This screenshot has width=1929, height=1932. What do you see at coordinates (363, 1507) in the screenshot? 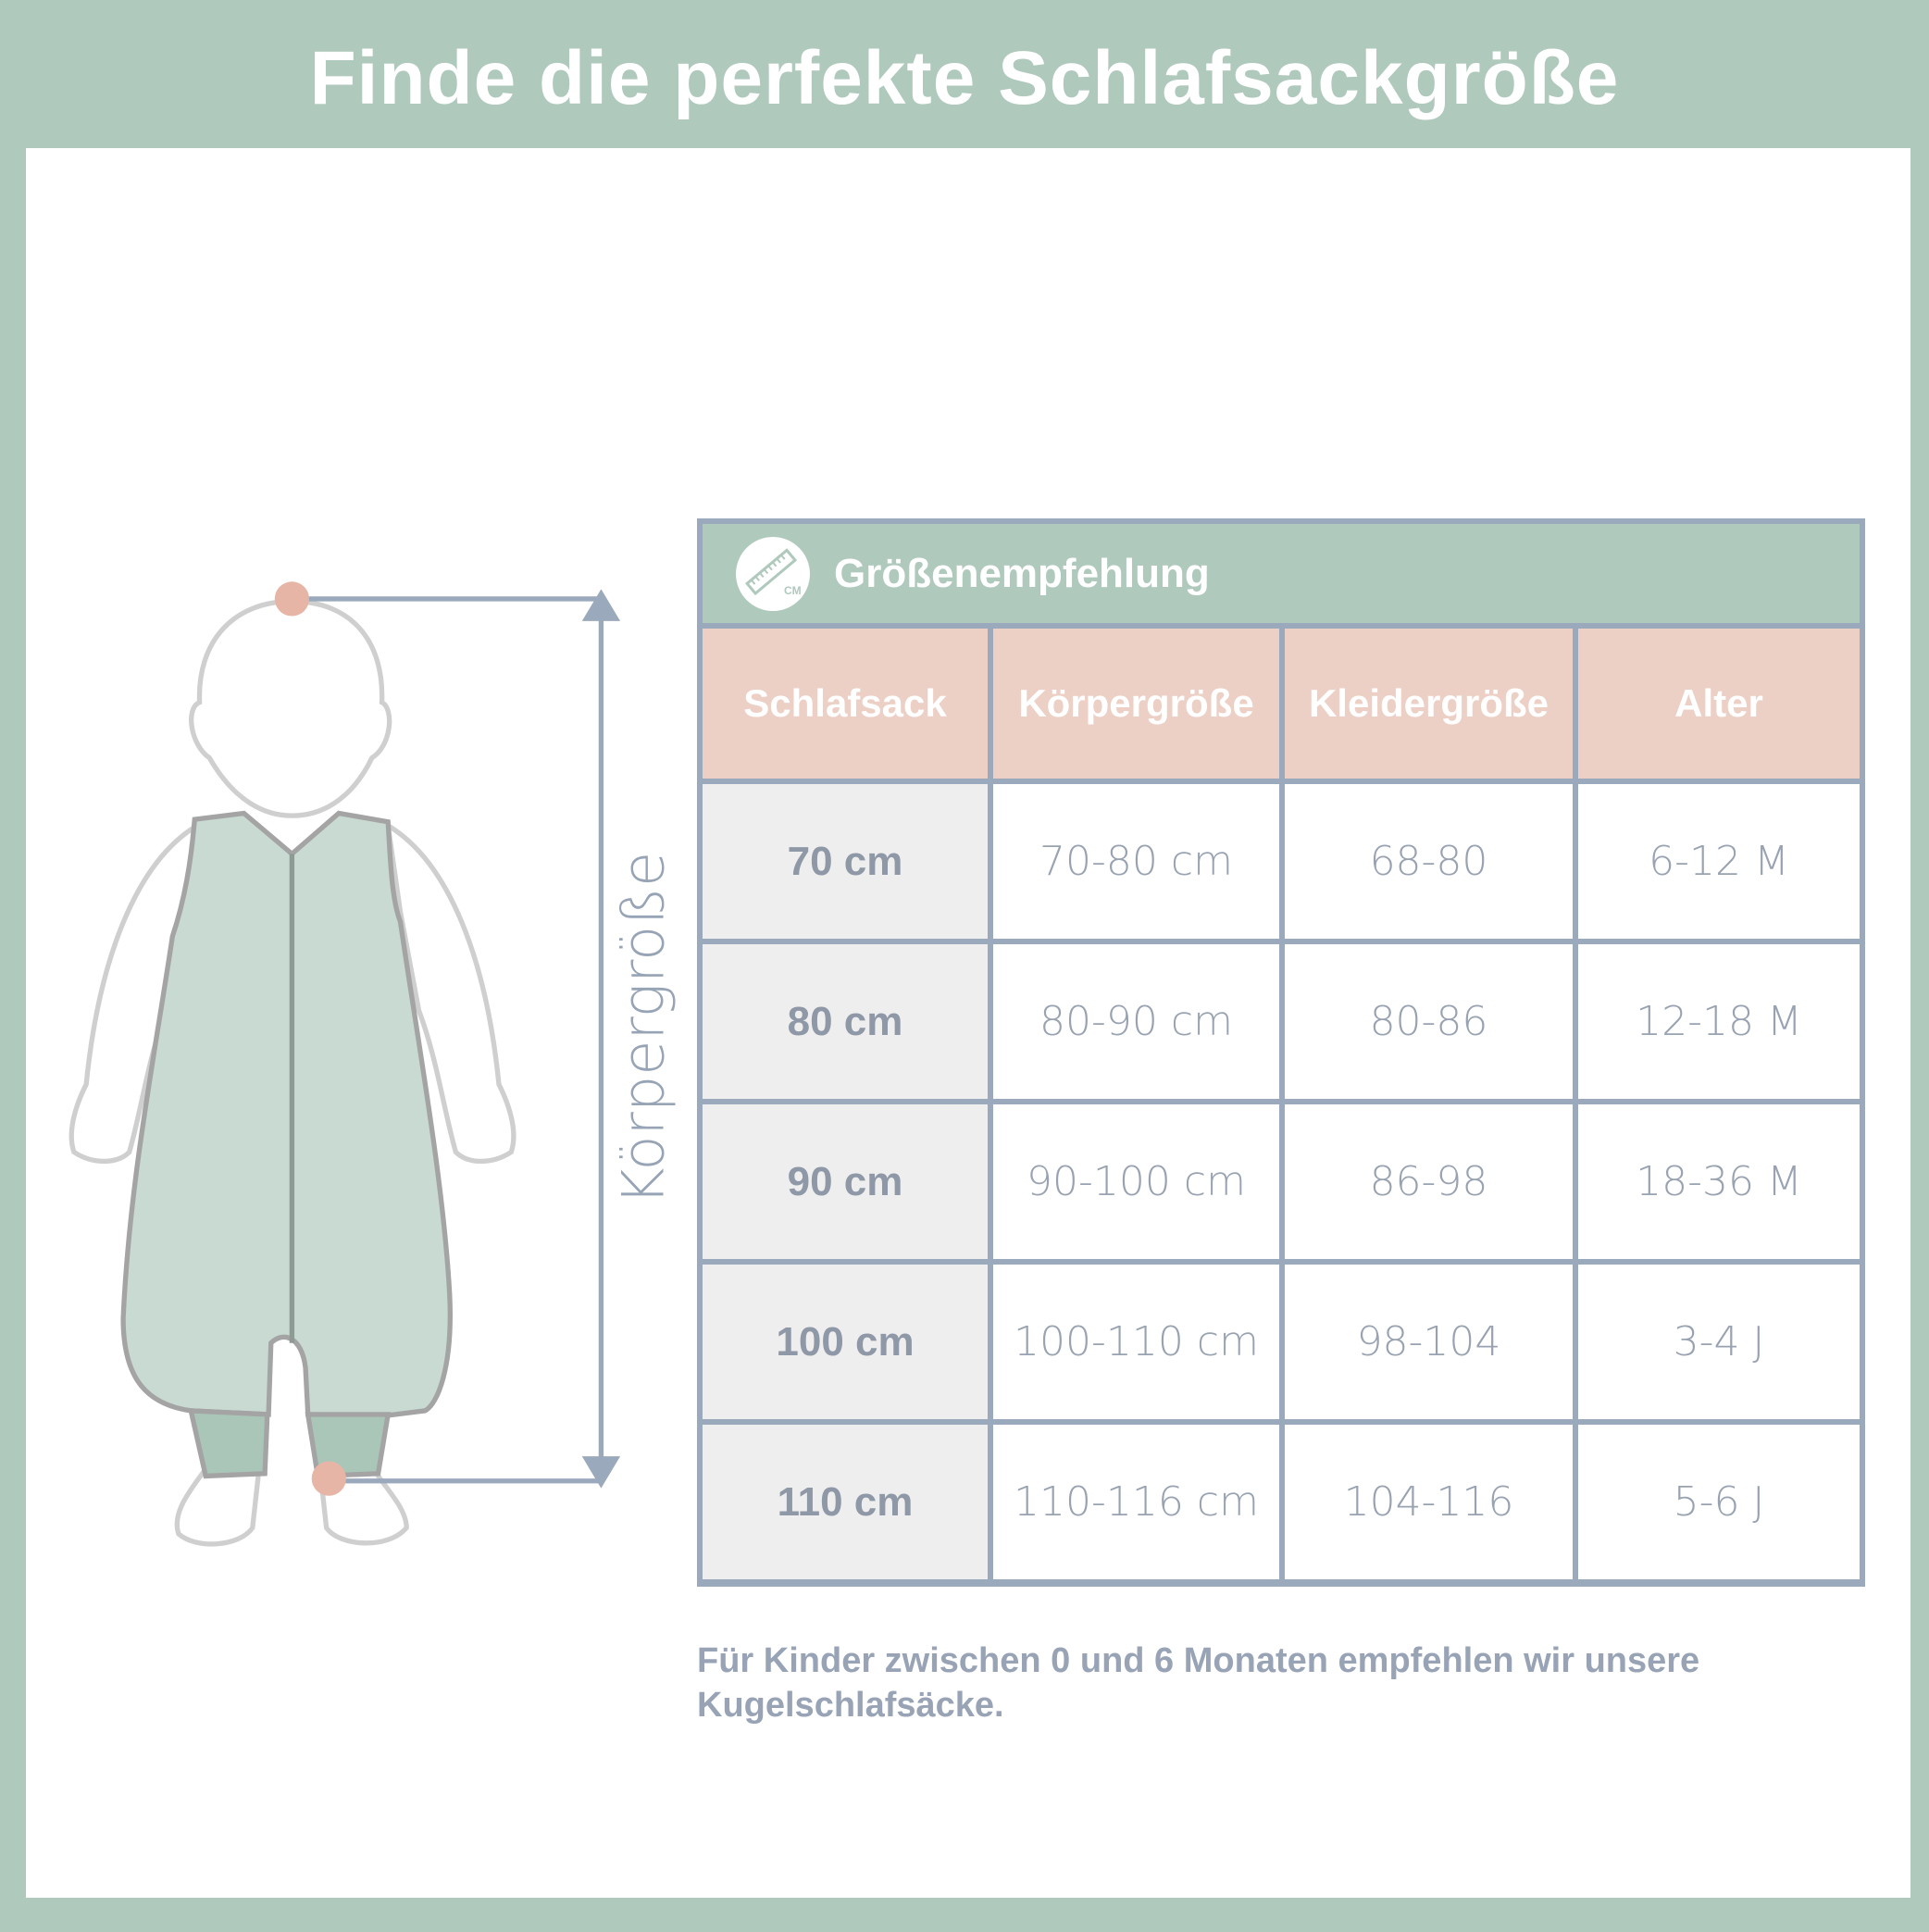
I see `right-foot` at bounding box center [363, 1507].